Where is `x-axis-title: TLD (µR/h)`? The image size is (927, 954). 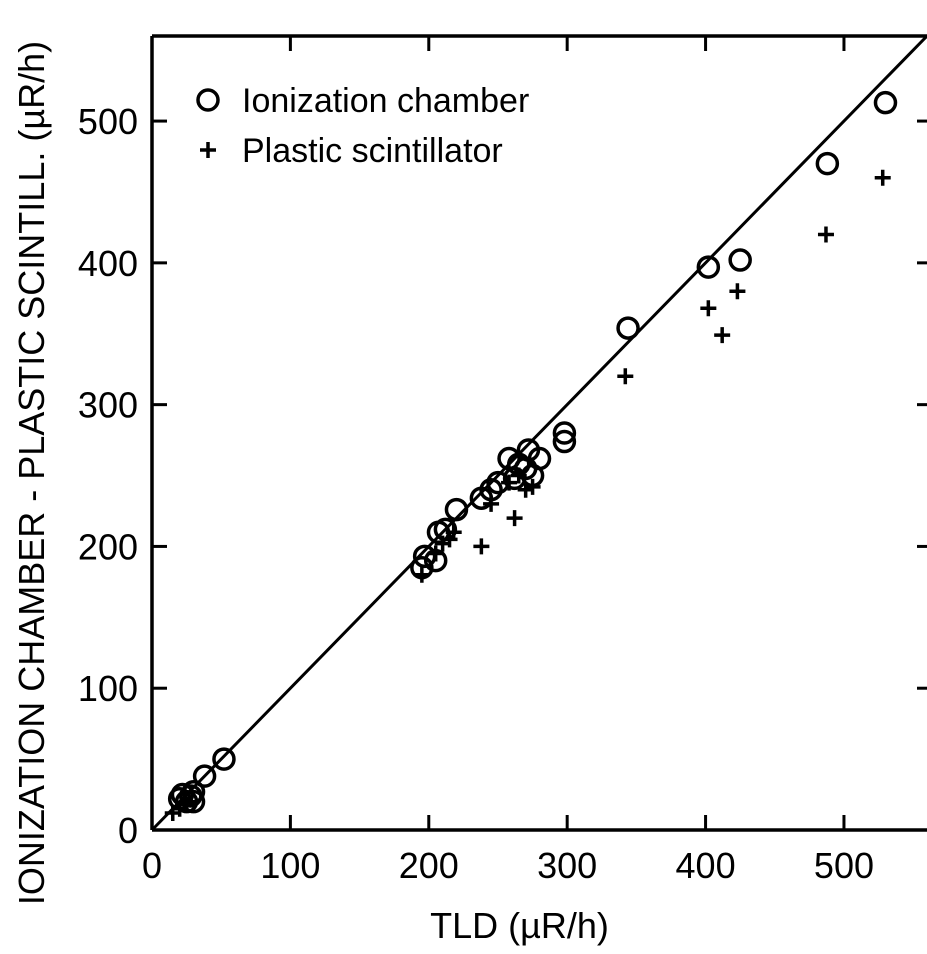 x-axis-title: TLD (µR/h) is located at coordinates (519, 925).